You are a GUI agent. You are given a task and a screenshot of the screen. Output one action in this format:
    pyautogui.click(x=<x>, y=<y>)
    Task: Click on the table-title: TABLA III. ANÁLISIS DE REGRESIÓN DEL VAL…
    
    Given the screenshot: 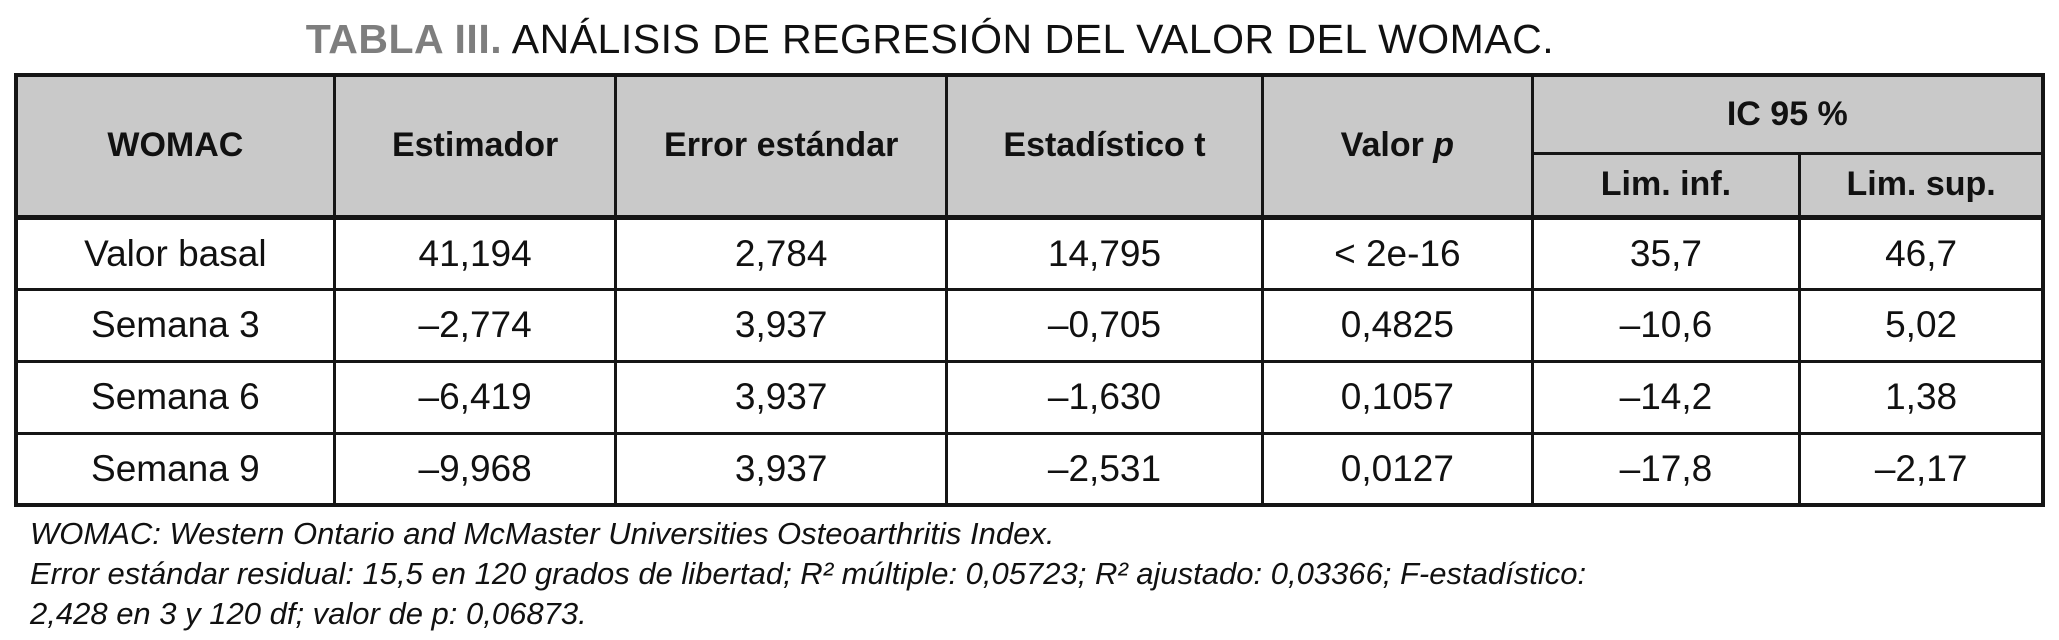 What is the action you would take?
    pyautogui.click(x=930, y=39)
    